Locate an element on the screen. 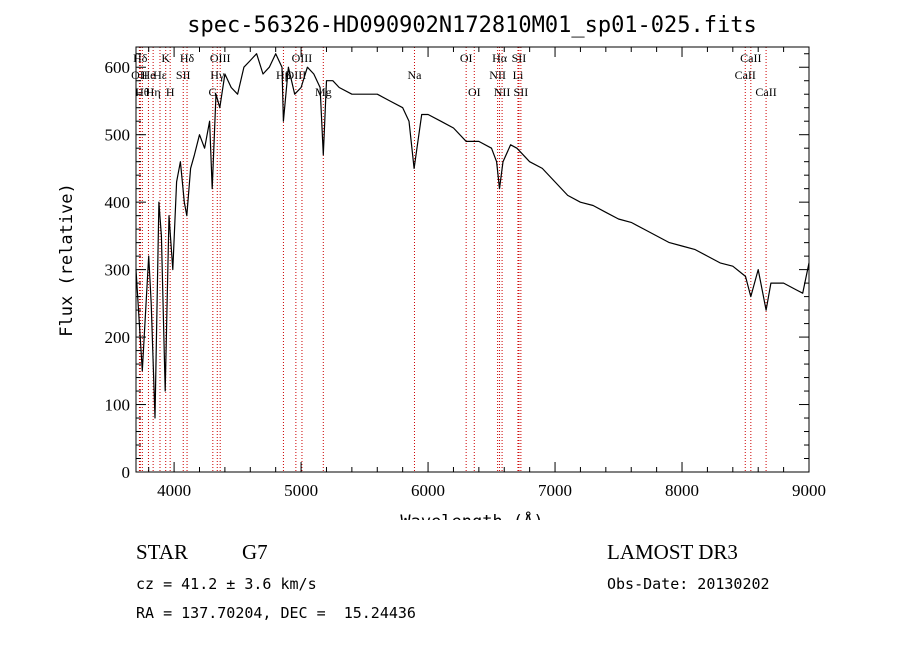 This screenshot has width=900, height=649. spectral-line-label: H is located at coordinates (170, 92).